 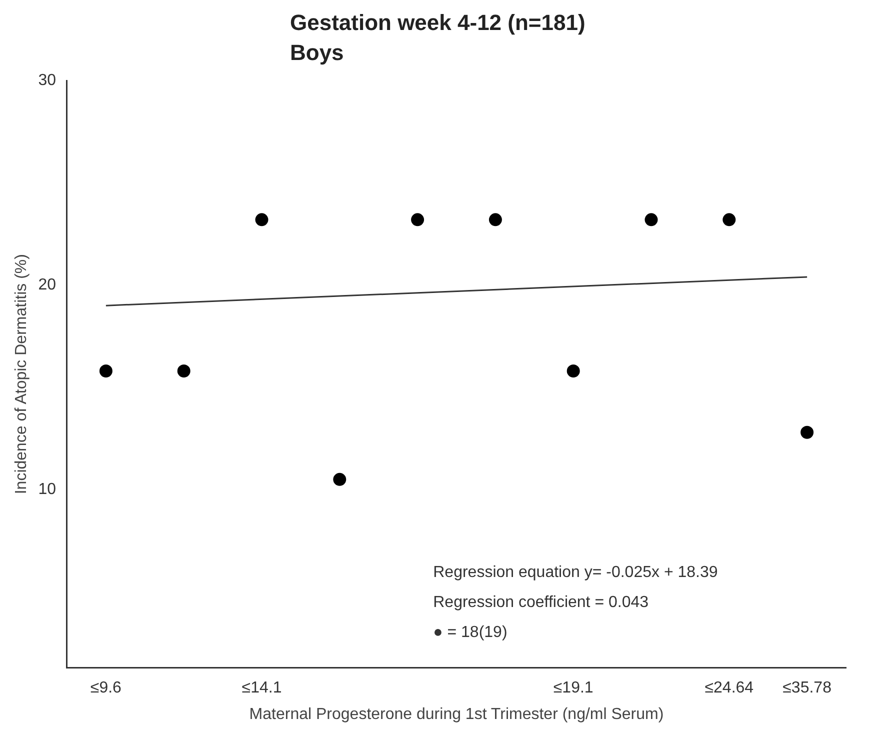 I want to click on y-axis-title: Incidence of Atopic Dermatitis (%), so click(x=21, y=374).